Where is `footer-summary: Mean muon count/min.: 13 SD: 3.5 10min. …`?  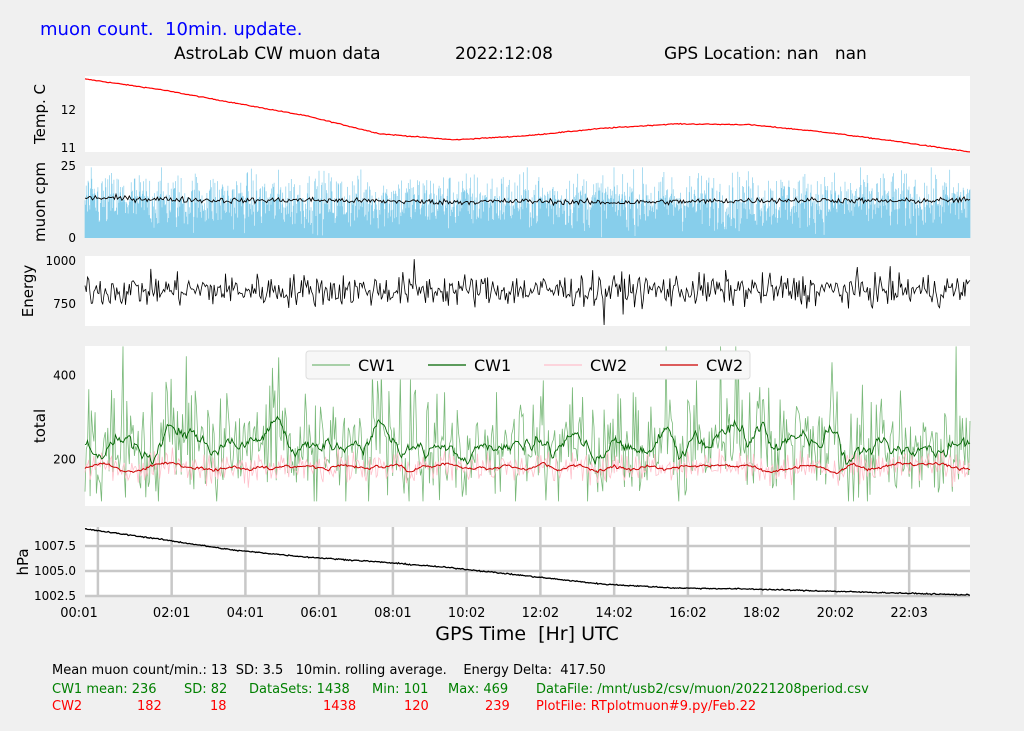
footer-summary: Mean muon count/min.: 13 SD: 3.5 10min. … is located at coordinates (329, 670).